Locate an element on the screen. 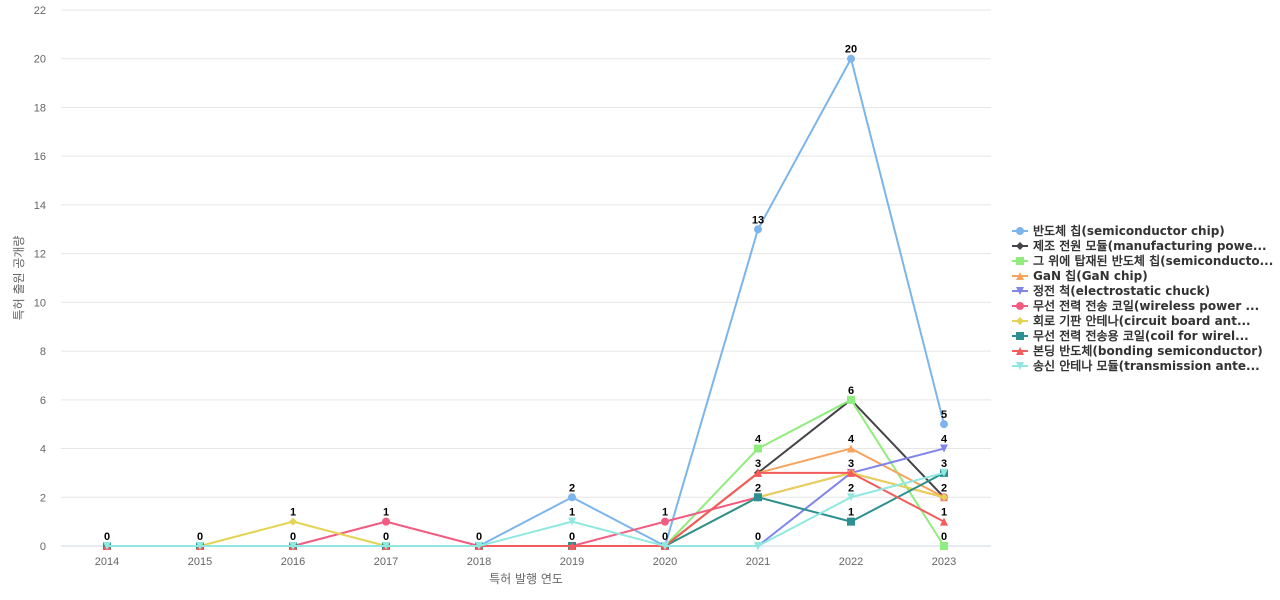  x-axis-title: 특허 발행 연도 is located at coordinates (526, 578).